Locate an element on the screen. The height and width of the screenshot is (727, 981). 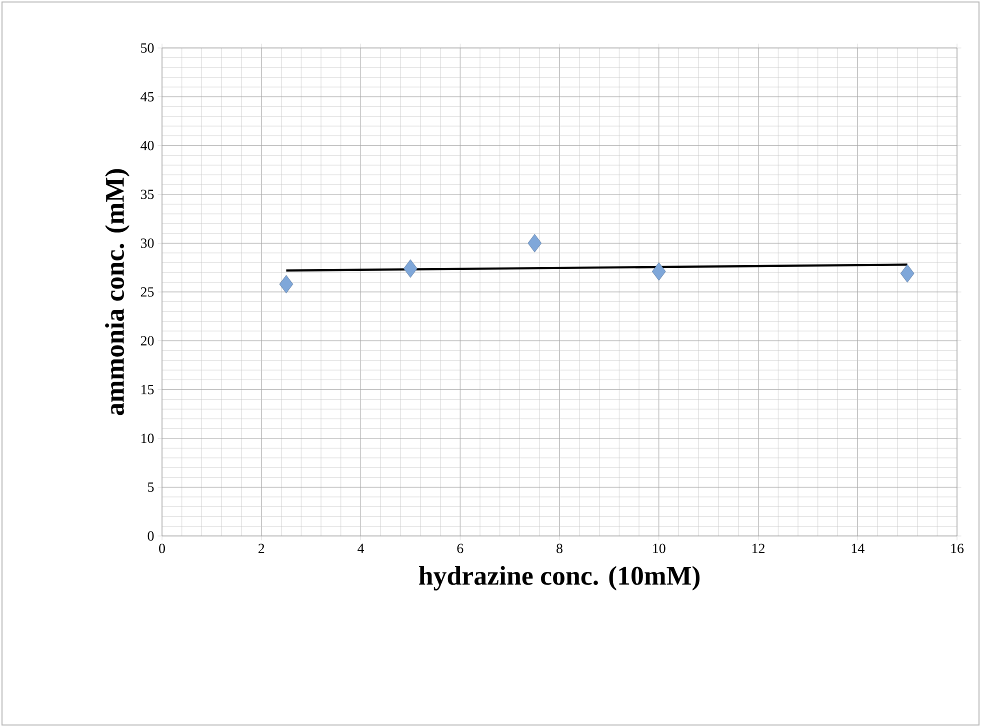
x-tick-label: 10 is located at coordinates (659, 549).